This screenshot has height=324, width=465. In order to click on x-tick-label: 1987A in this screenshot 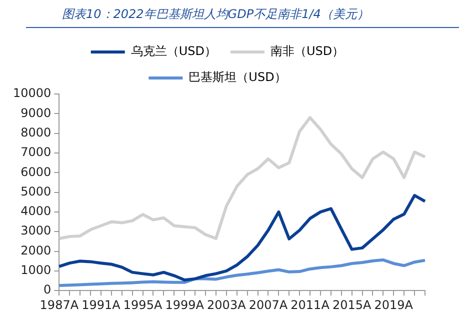, I will do `click(60, 305)`.